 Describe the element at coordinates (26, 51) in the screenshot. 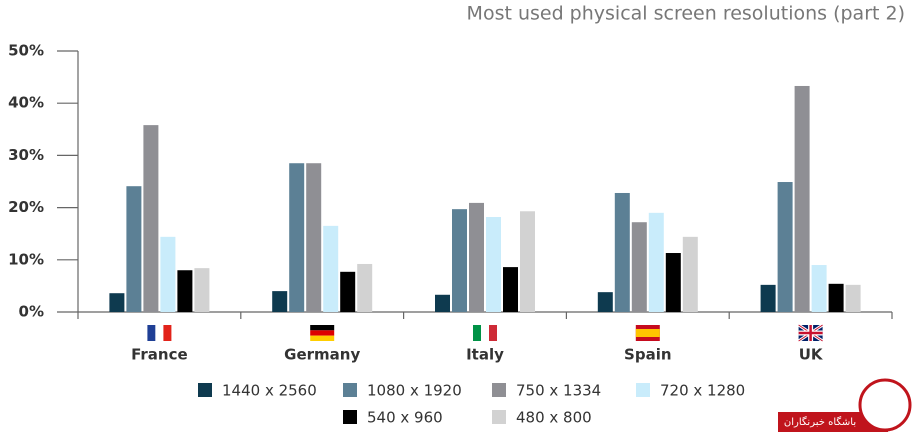

I see `y-tick-label: 50%` at that location.